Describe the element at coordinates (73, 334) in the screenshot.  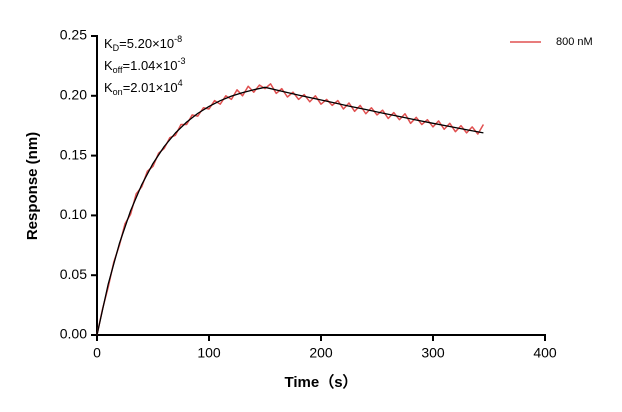
I see `y-tick-label: 0.00` at that location.